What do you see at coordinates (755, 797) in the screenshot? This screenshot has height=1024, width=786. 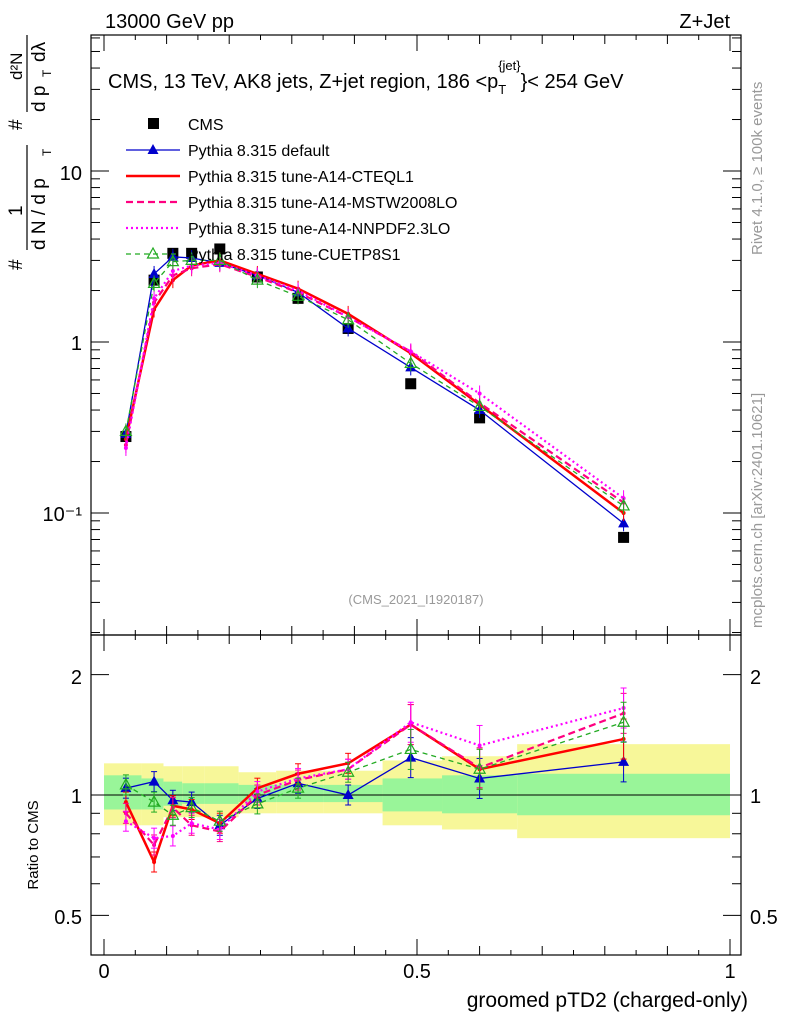 I see `ytick-ratio-right-1: 1` at bounding box center [755, 797].